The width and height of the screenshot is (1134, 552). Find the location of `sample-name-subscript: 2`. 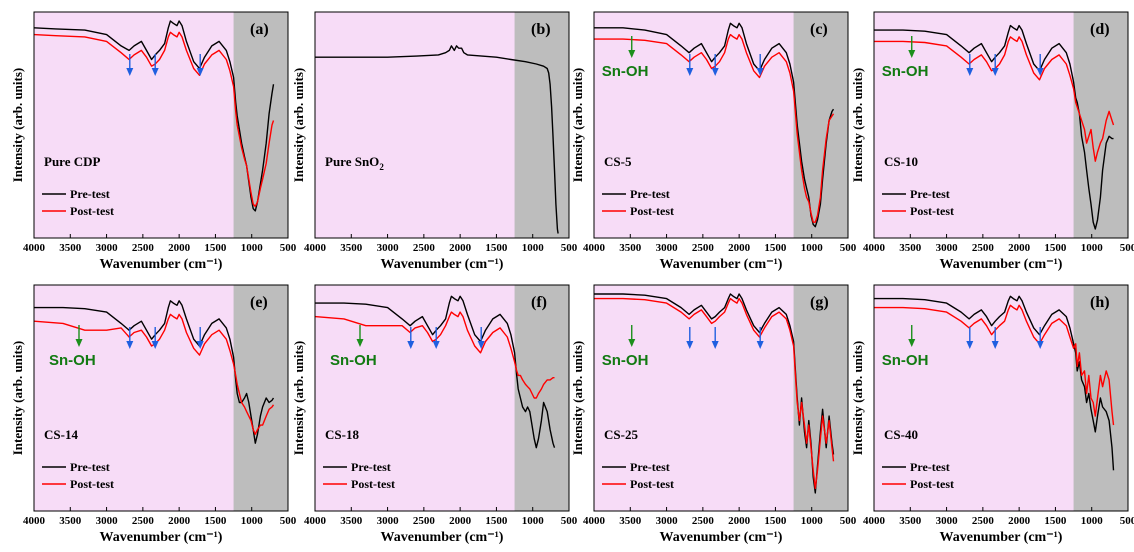

sample-name-subscript: 2 is located at coordinates (381, 167).